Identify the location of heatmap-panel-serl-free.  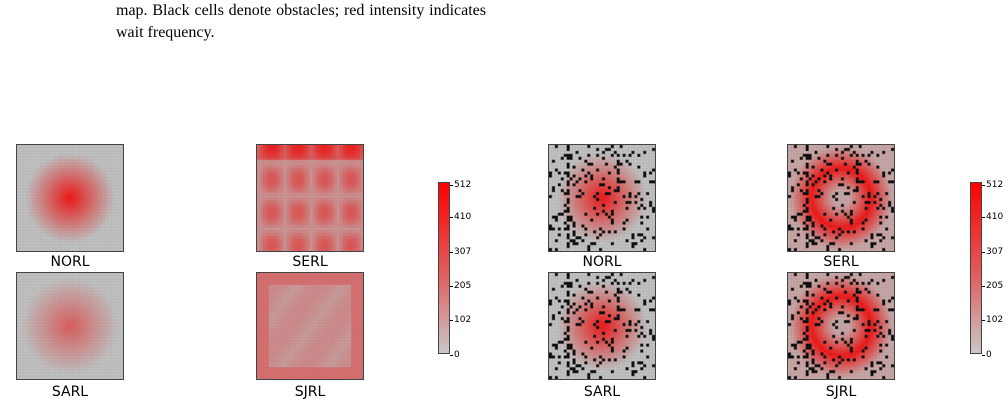
(310, 198).